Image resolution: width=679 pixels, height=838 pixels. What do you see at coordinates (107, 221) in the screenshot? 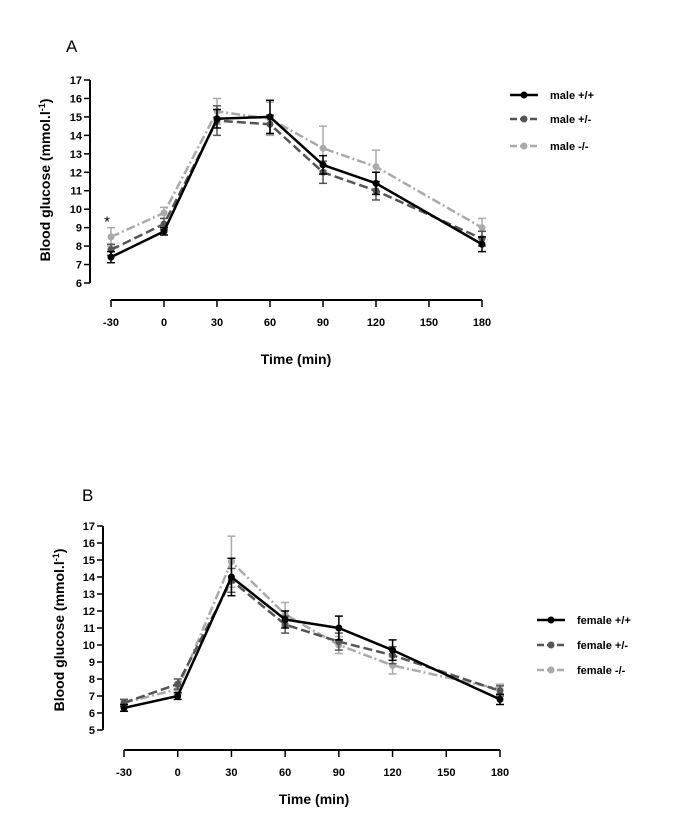
I see `significance-star: *` at bounding box center [107, 221].